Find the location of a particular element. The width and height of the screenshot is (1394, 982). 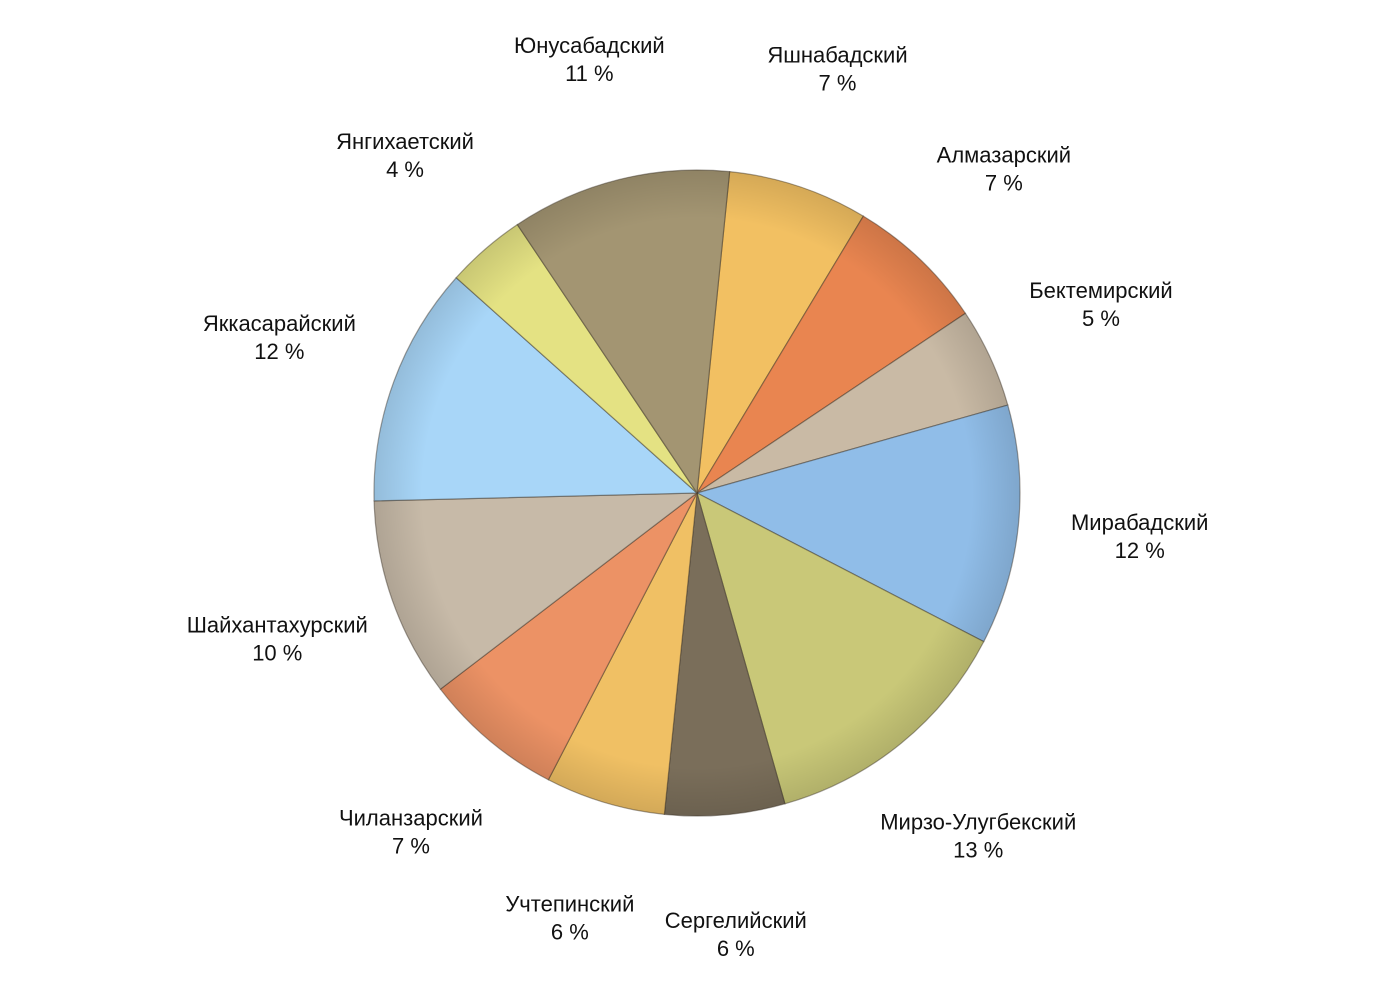

slice-value-label: 11 % is located at coordinates (589, 73).